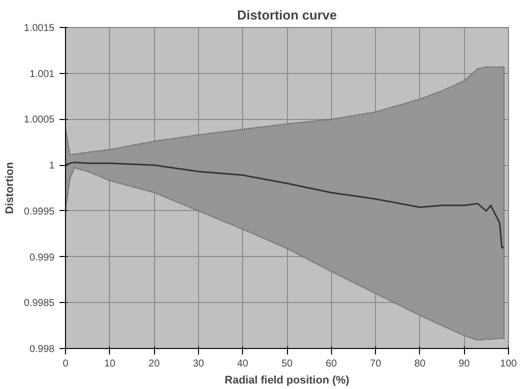 This screenshot has width=530, height=389. What do you see at coordinates (154, 364) in the screenshot?
I see `x-tick-label: 20` at bounding box center [154, 364].